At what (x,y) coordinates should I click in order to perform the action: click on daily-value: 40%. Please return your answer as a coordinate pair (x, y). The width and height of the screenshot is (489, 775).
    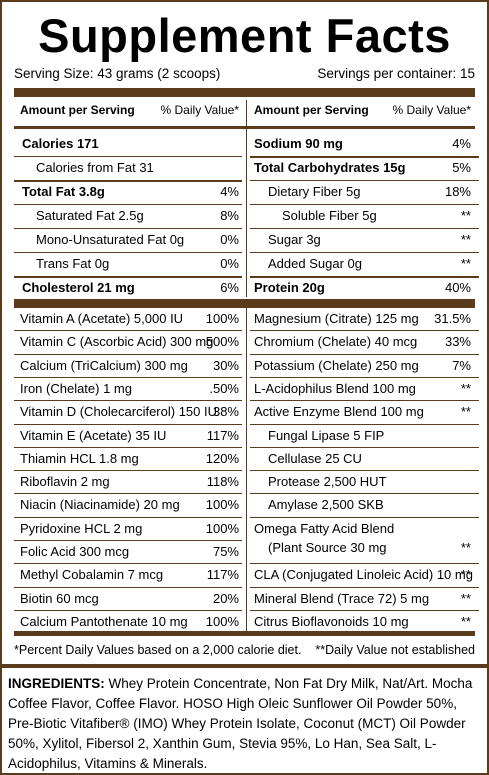
    Looking at the image, I should click on (457, 287).